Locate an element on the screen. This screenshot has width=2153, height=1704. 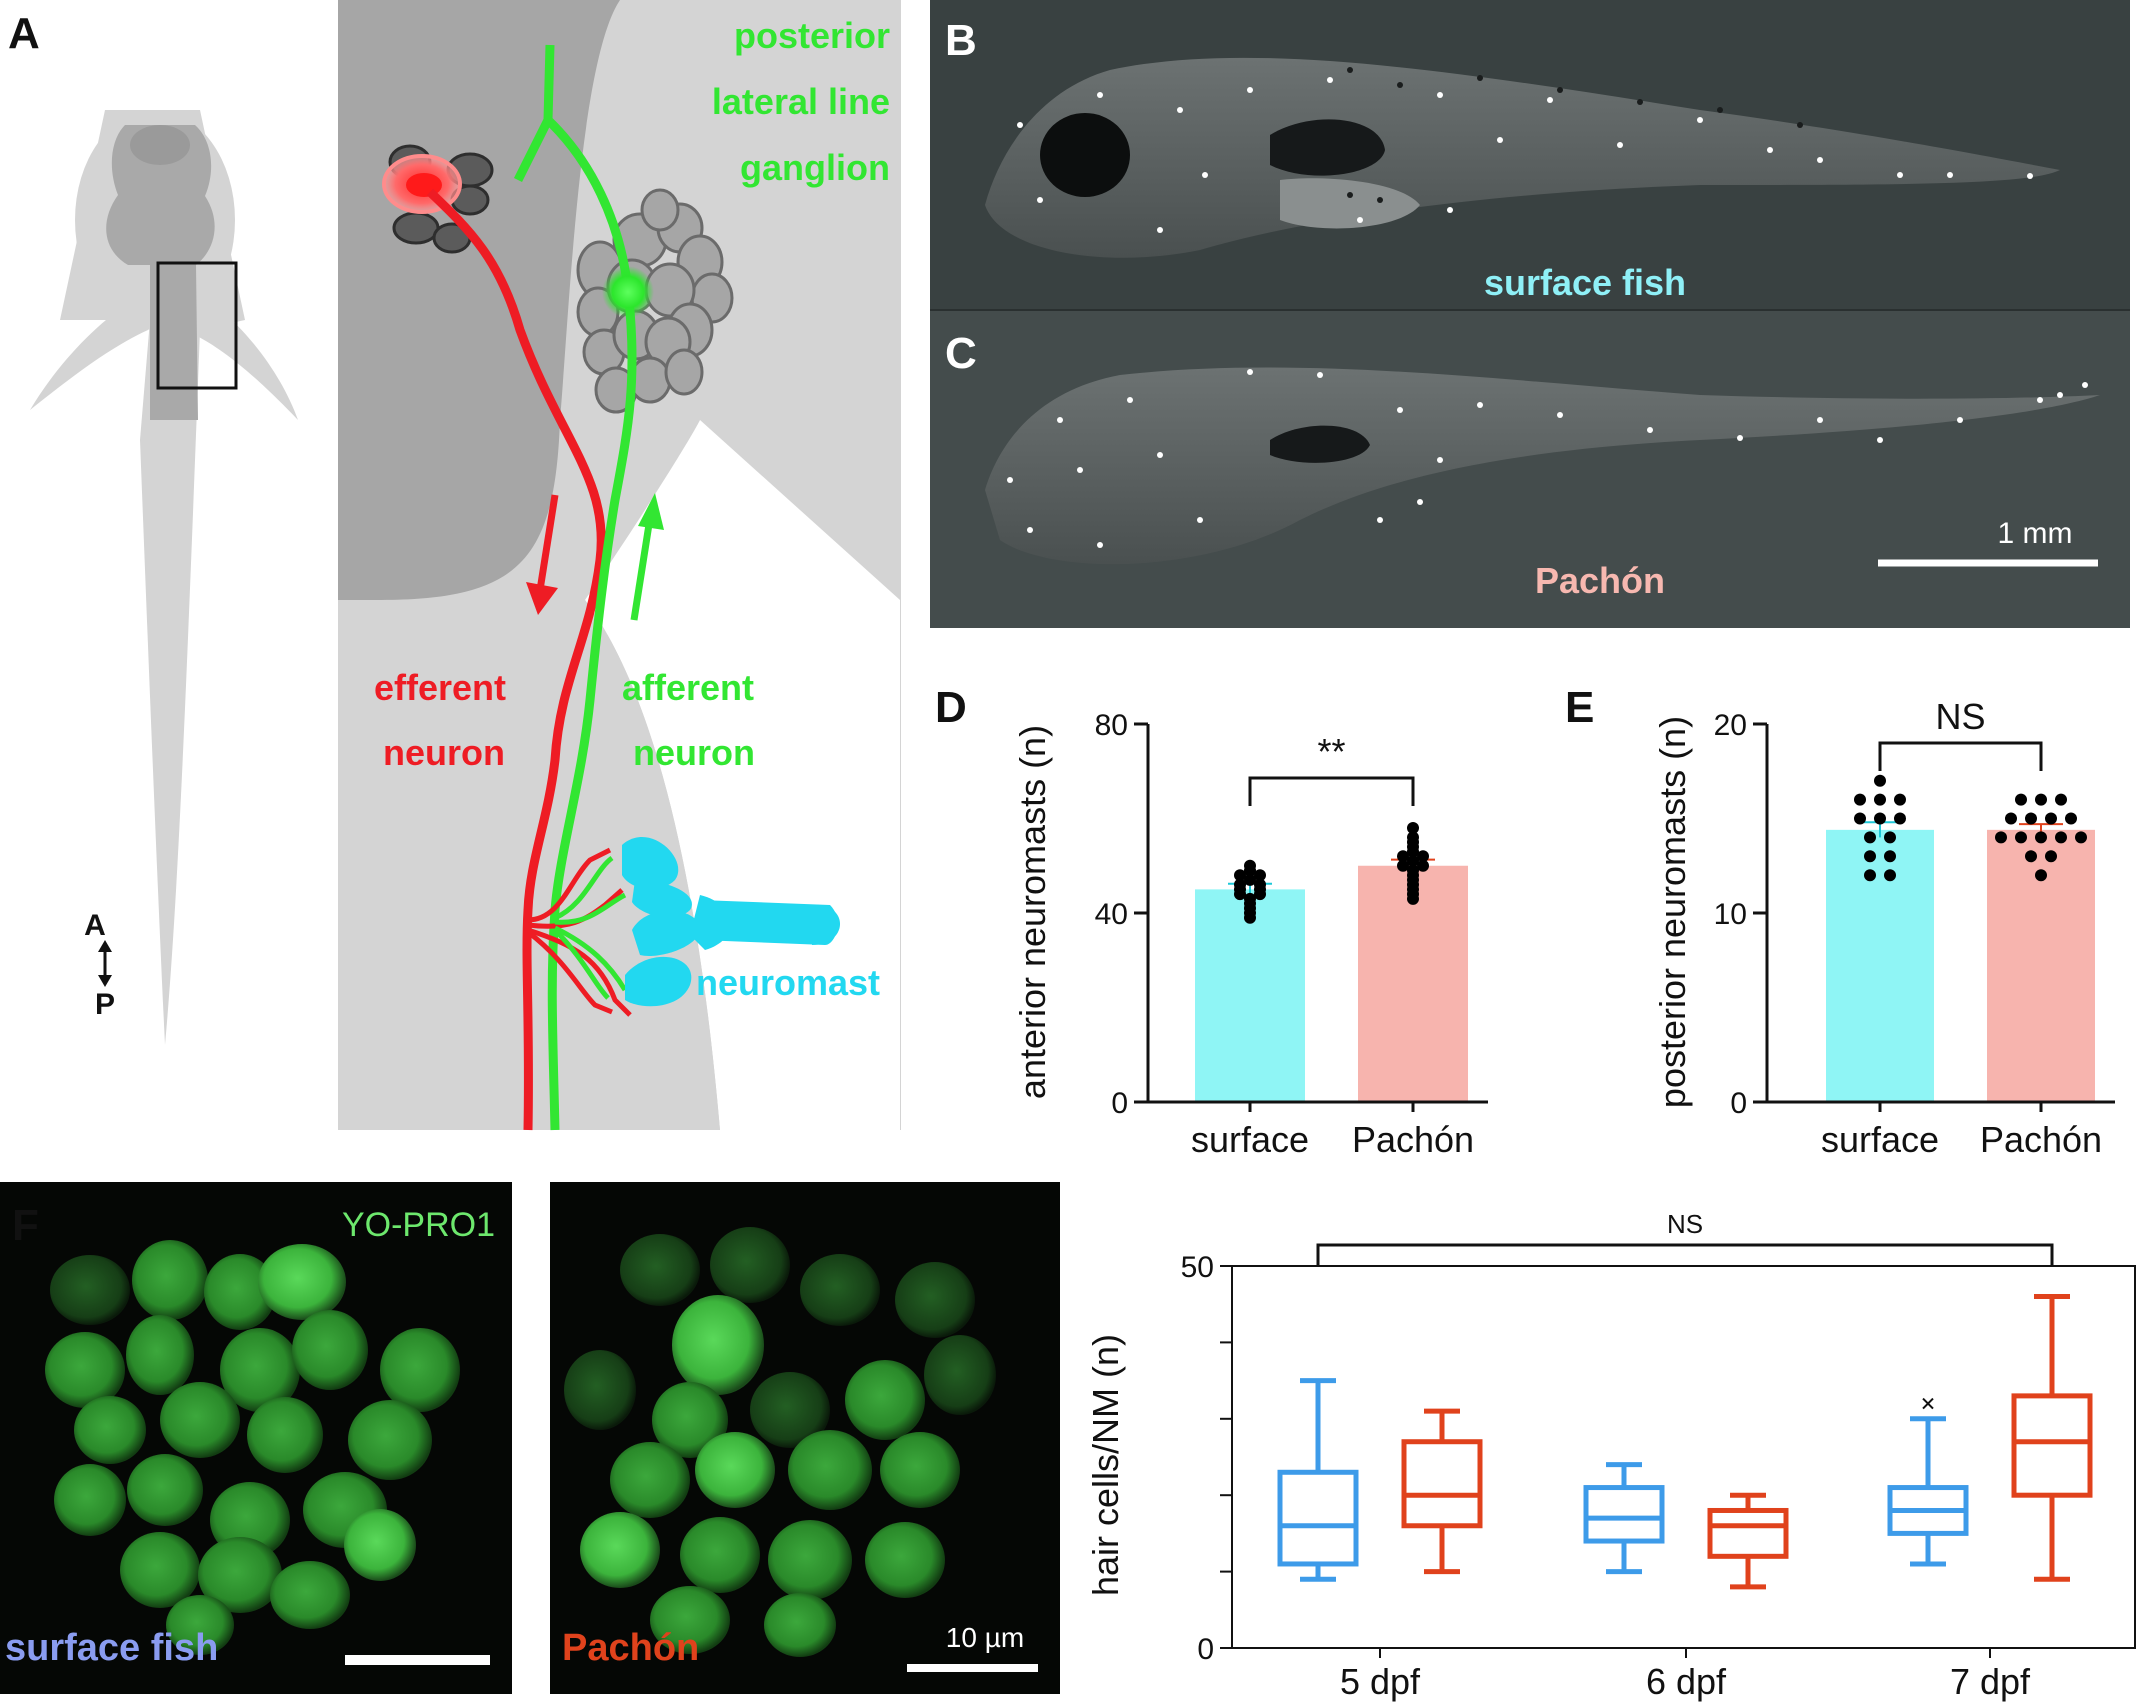
neuromast-shape is located at coordinates (731, 922).